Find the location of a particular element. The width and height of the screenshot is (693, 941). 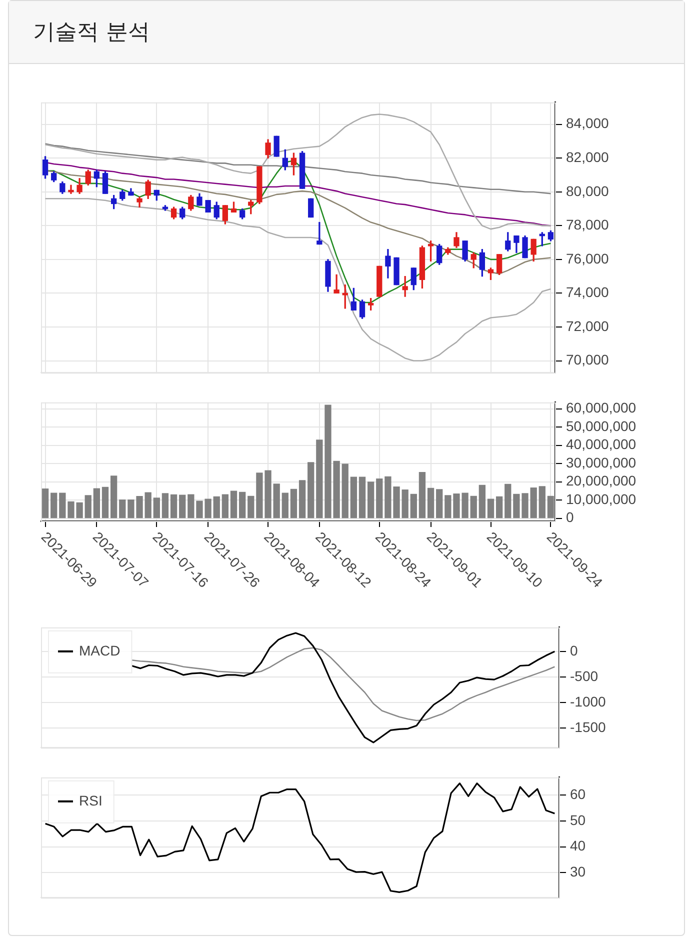

y-tick-label: 20,000,000 is located at coordinates (601, 480).